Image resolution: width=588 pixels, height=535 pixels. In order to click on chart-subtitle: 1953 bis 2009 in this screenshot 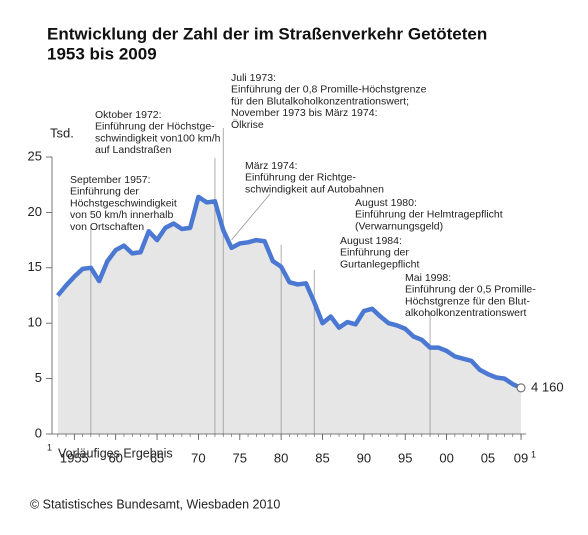, I will do `click(102, 53)`.